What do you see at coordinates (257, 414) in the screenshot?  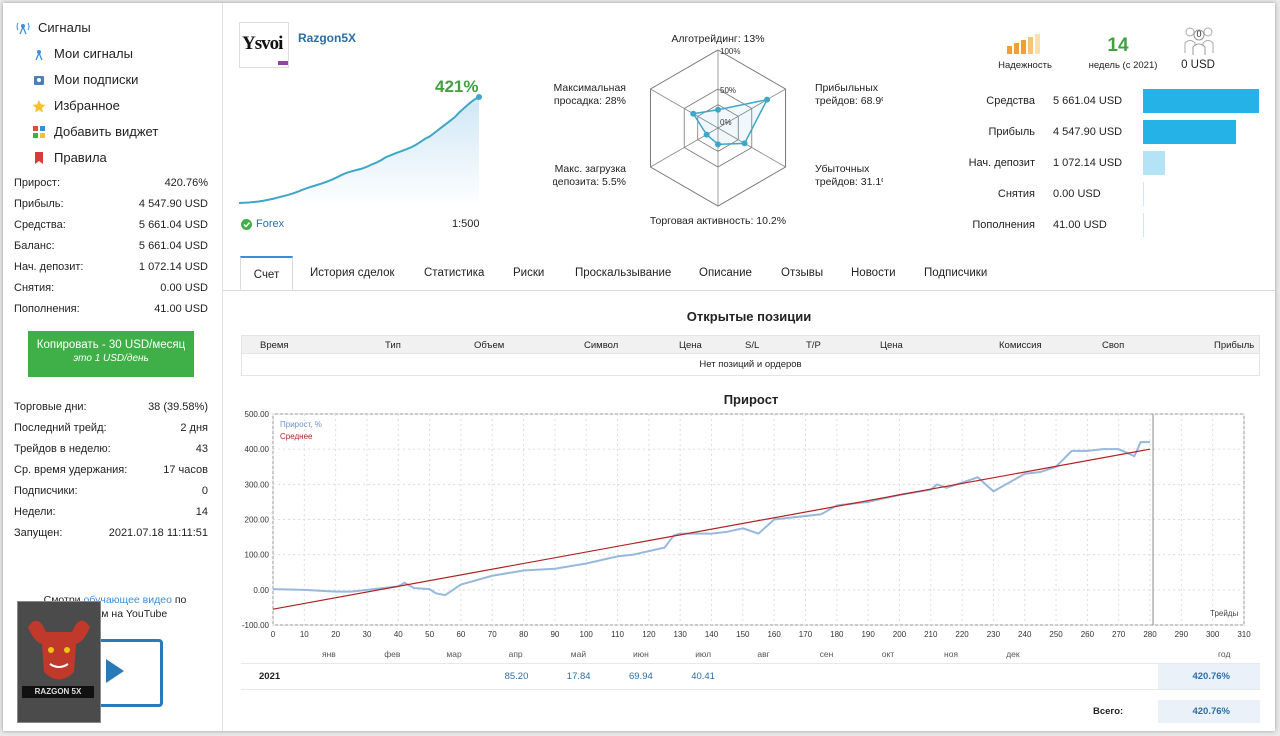 I see `chart-y-tick: 500.00` at bounding box center [257, 414].